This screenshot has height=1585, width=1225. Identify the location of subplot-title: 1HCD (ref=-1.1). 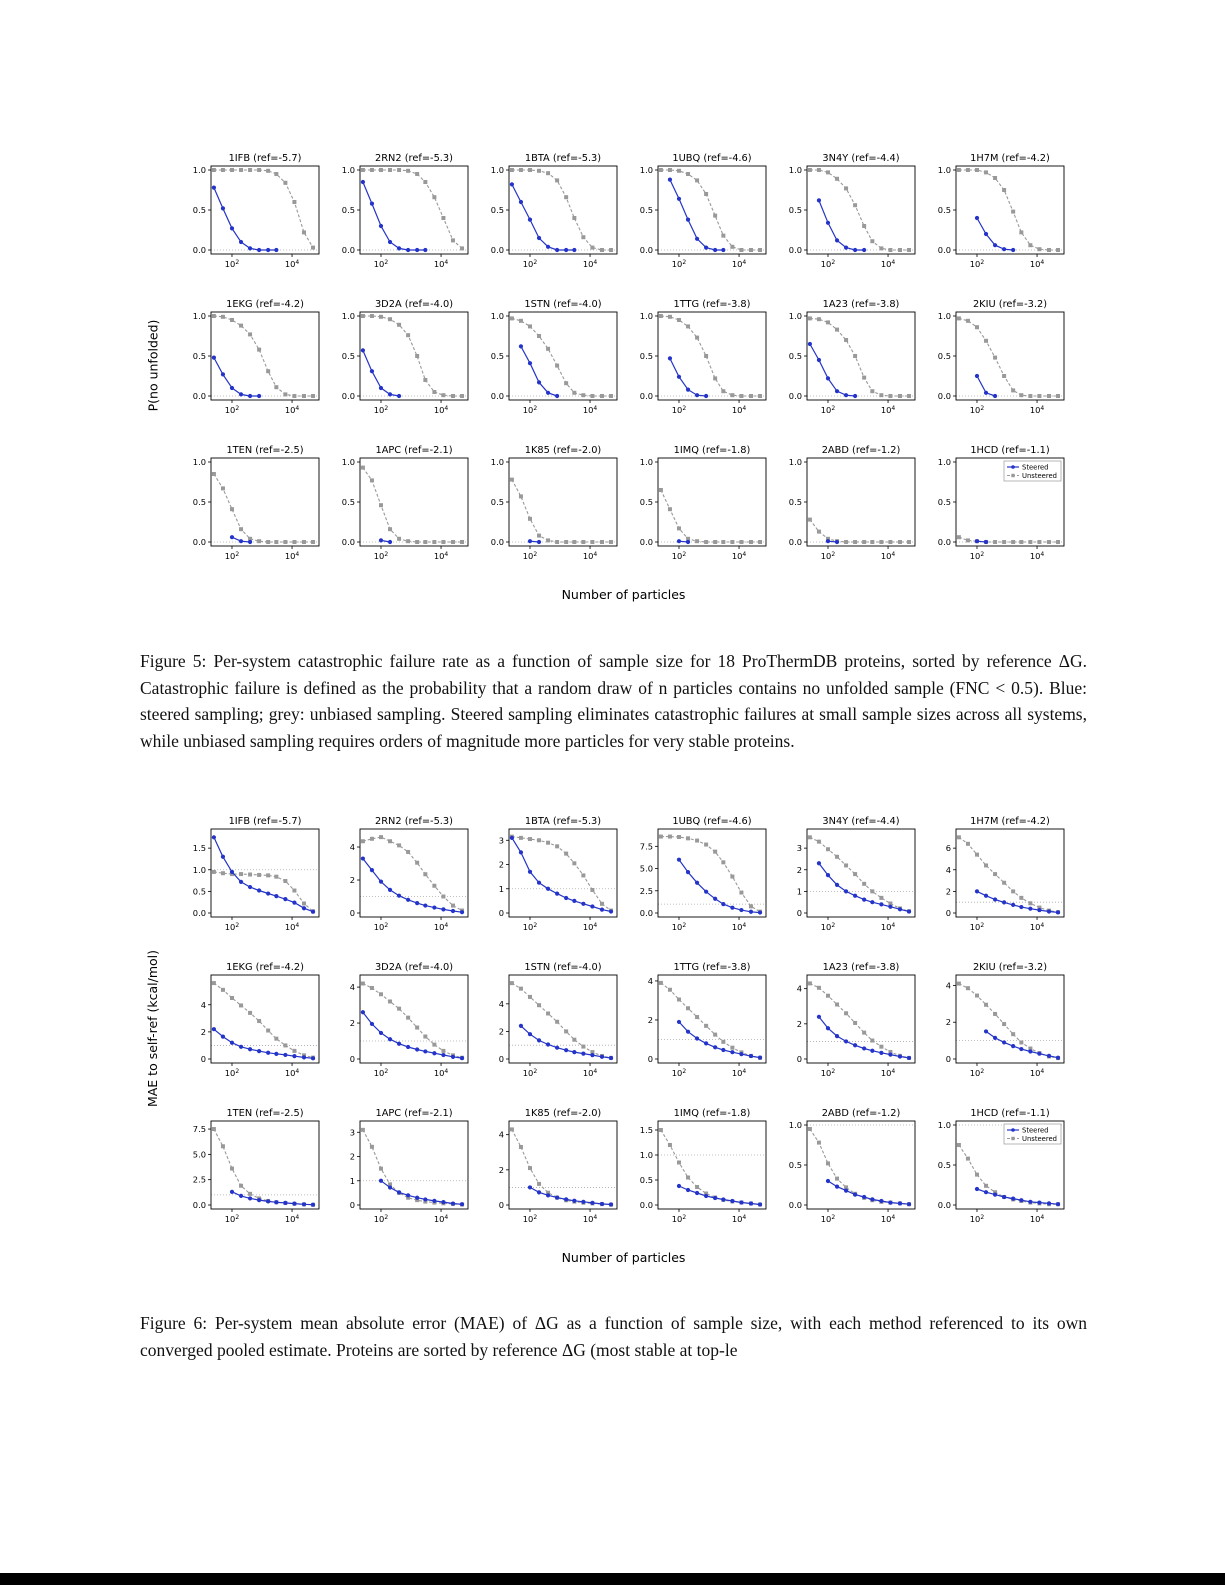
(1009, 1113).